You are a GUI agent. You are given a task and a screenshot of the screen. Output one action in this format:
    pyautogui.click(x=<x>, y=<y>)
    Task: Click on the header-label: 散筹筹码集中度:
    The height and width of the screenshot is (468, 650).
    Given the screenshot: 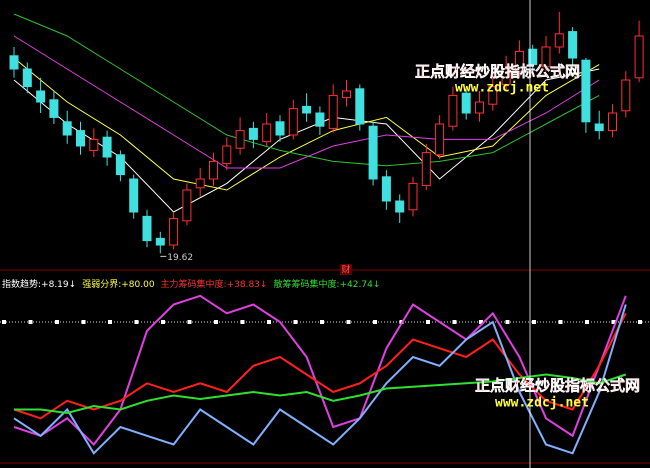 What is the action you would take?
    pyautogui.click(x=306, y=284)
    